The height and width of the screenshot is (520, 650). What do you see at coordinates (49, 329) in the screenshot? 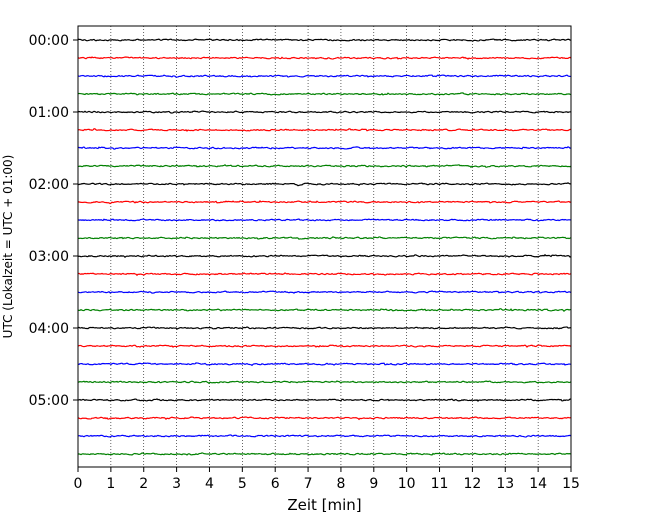
I see `y-tick-label-04:00: 04:00` at bounding box center [49, 329].